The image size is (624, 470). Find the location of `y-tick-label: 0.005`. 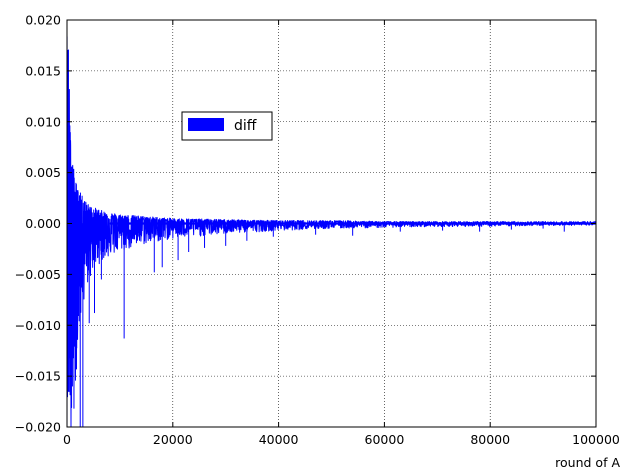

y-tick-label: 0.005 is located at coordinates (43, 172).